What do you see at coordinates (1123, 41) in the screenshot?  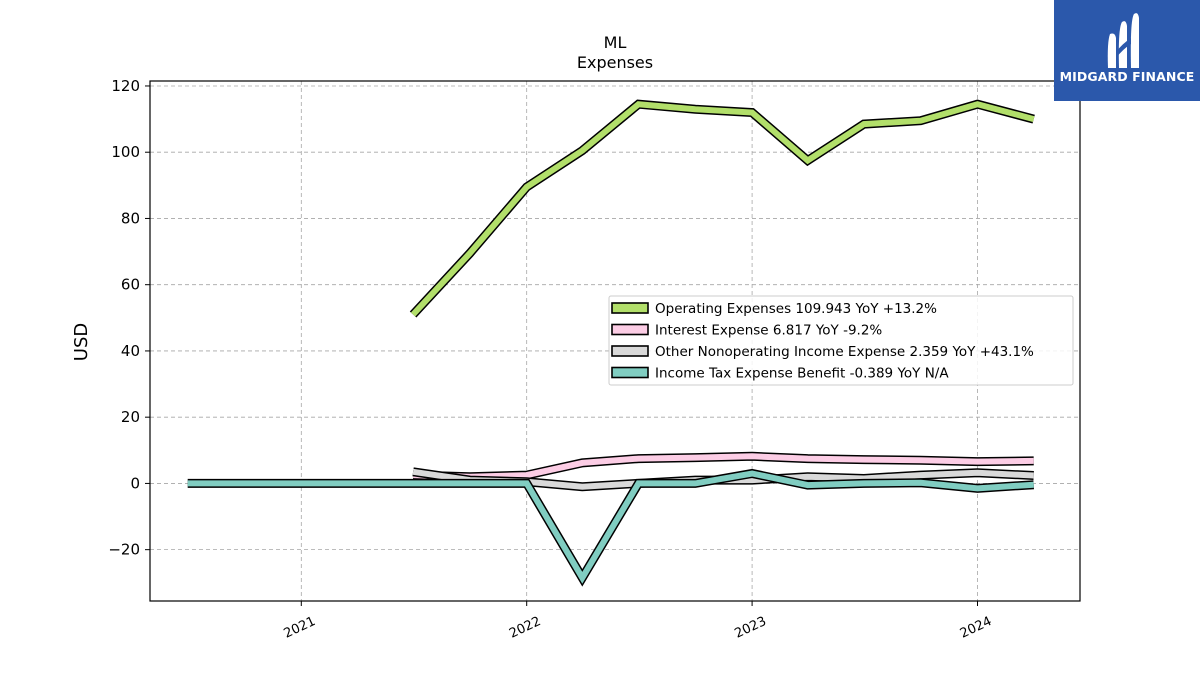 I see `midgard-logo-icon` at bounding box center [1123, 41].